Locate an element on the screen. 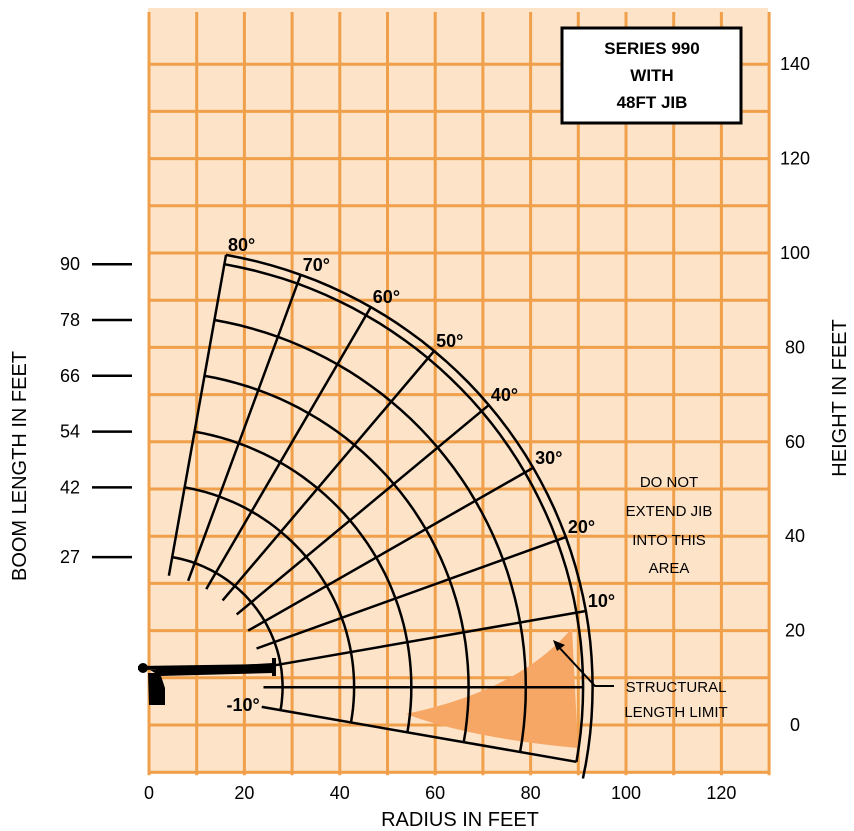 Image resolution: width=854 pixels, height=831 pixels. x-tick-label: 80 is located at coordinates (531, 793).